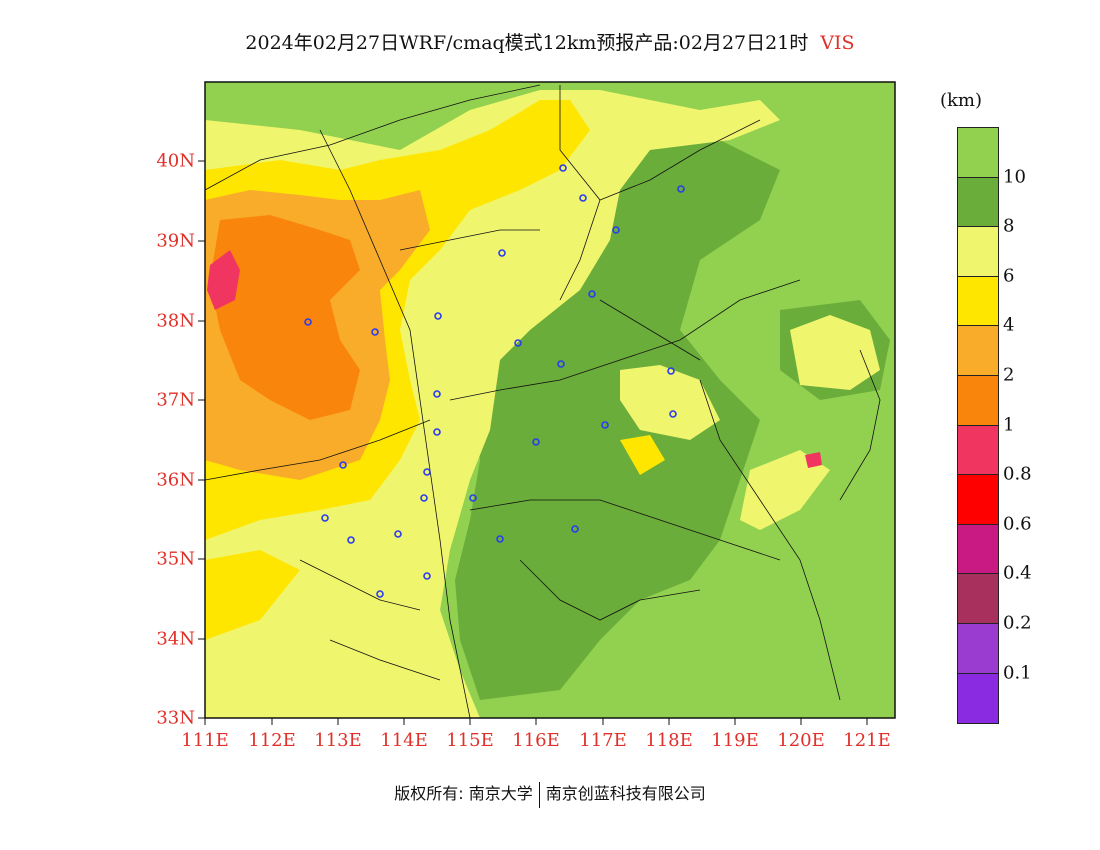  Describe the element at coordinates (801, 740) in the screenshot. I see `lon-label-120e: 120E` at that location.